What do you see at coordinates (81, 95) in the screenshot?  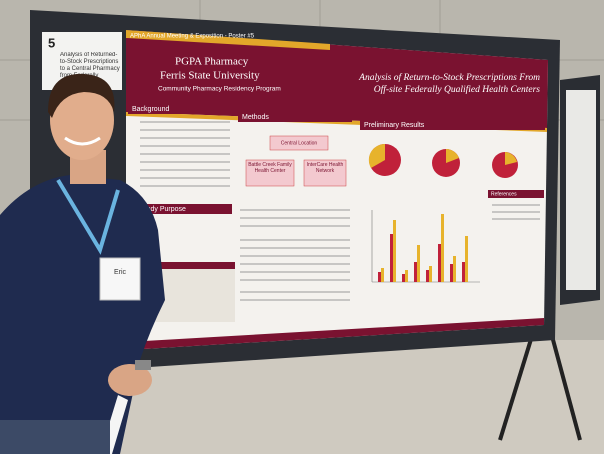 I see `hair` at bounding box center [81, 95].